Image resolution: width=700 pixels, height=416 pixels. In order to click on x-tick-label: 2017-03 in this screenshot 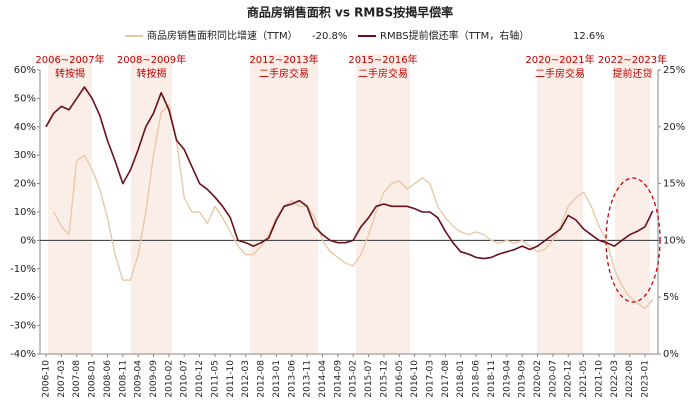, I will do `click(431, 379)`.